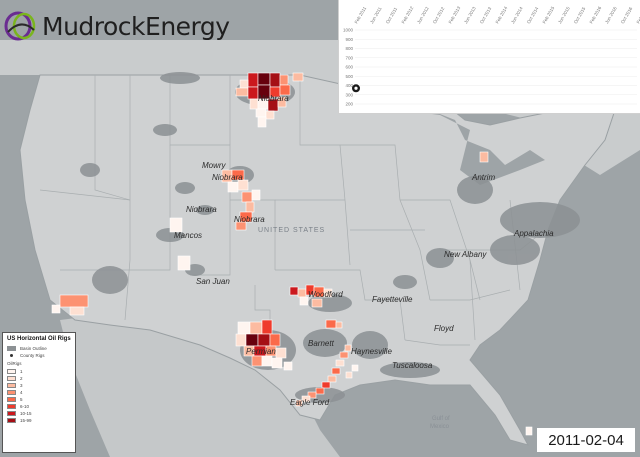  Describe the element at coordinates (361, 14) in the screenshot. I see `x-tick-label: Feb 2011` at that location.